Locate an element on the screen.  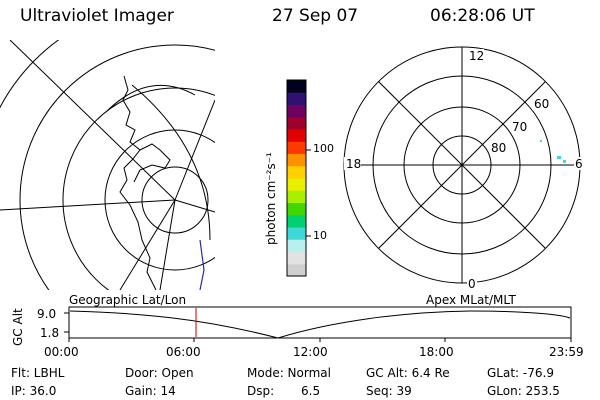
info-glon: GLon: 253.5 is located at coordinates (523, 391).